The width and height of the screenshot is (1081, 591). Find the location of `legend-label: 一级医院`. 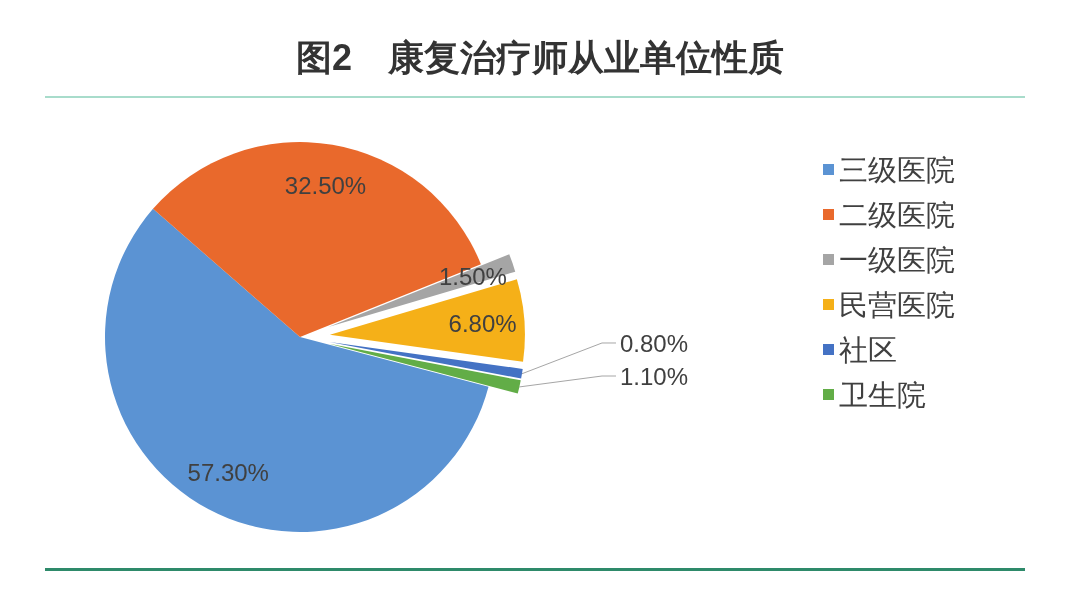

legend-label: 一级医院 is located at coordinates (897, 259).